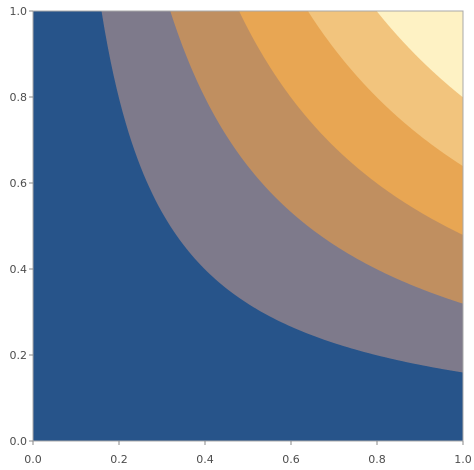 The height and width of the screenshot is (470, 474). I want to click on y-tick-label: 0.0, so click(19, 441).